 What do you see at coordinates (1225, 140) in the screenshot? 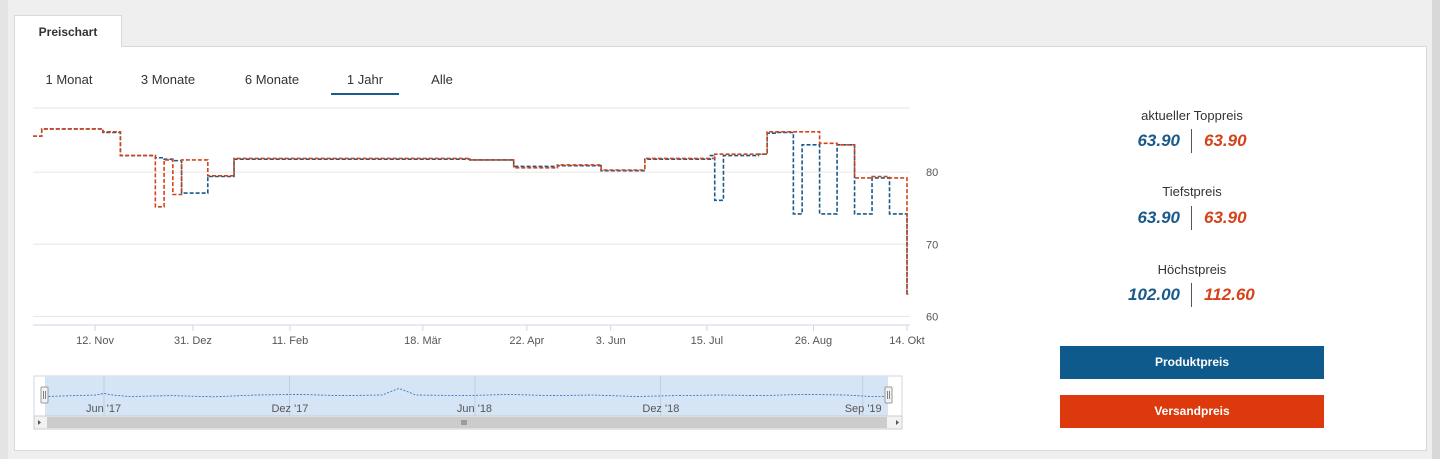
I see `stat-current-shipping: 63.90` at bounding box center [1225, 140].